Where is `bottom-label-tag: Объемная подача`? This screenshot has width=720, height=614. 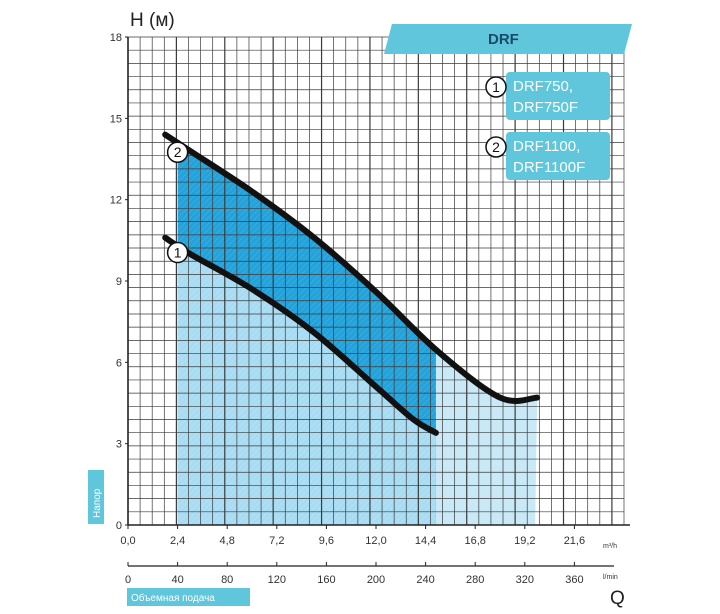
bottom-label-tag: Объемная подача is located at coordinates (188, 597).